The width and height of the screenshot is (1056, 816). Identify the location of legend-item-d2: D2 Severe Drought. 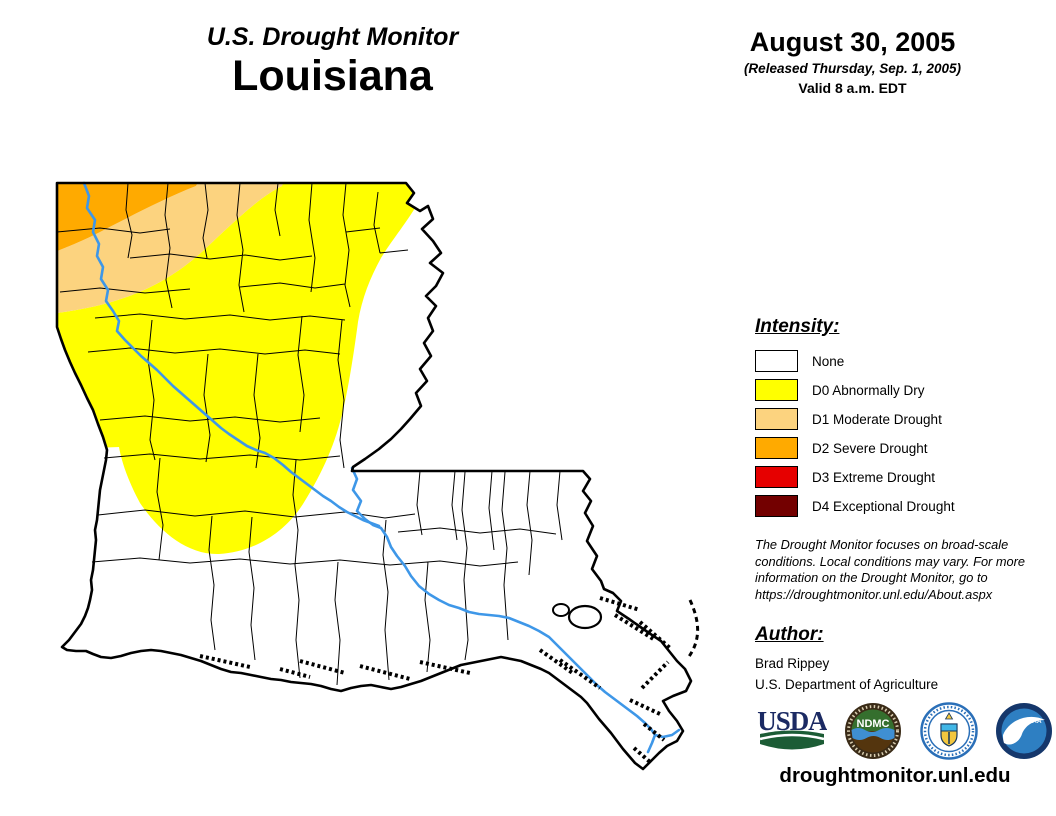
(905, 448).